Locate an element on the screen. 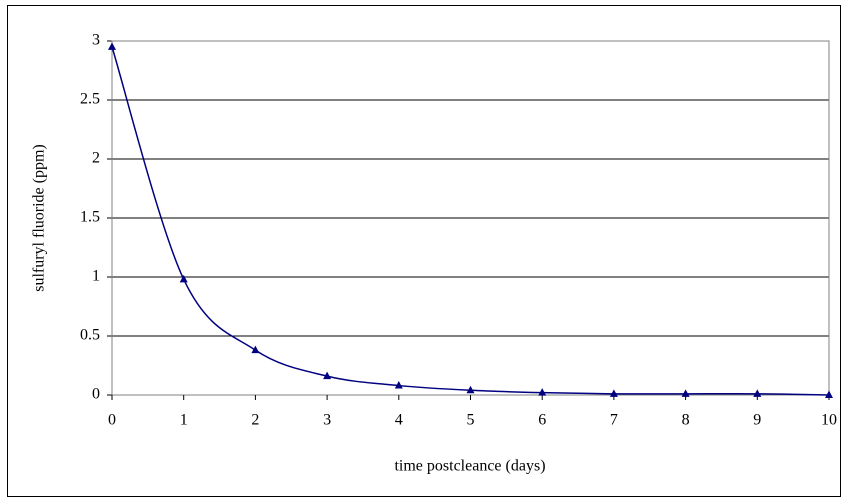  y-axis-title: sulfuryl fluoride (ppm) is located at coordinates (39, 218).